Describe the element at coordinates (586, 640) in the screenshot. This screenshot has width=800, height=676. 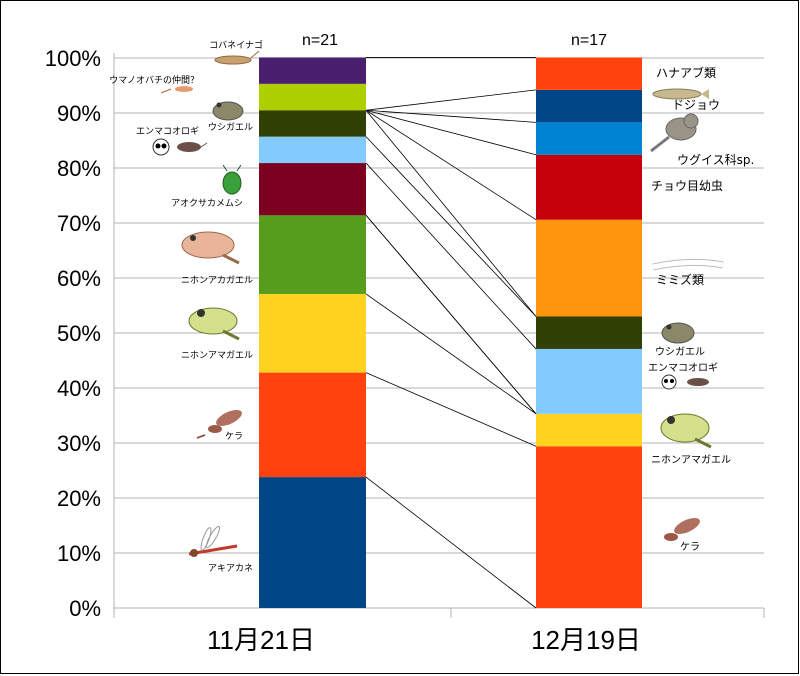
I see `x-category-label: 12月19日` at that location.